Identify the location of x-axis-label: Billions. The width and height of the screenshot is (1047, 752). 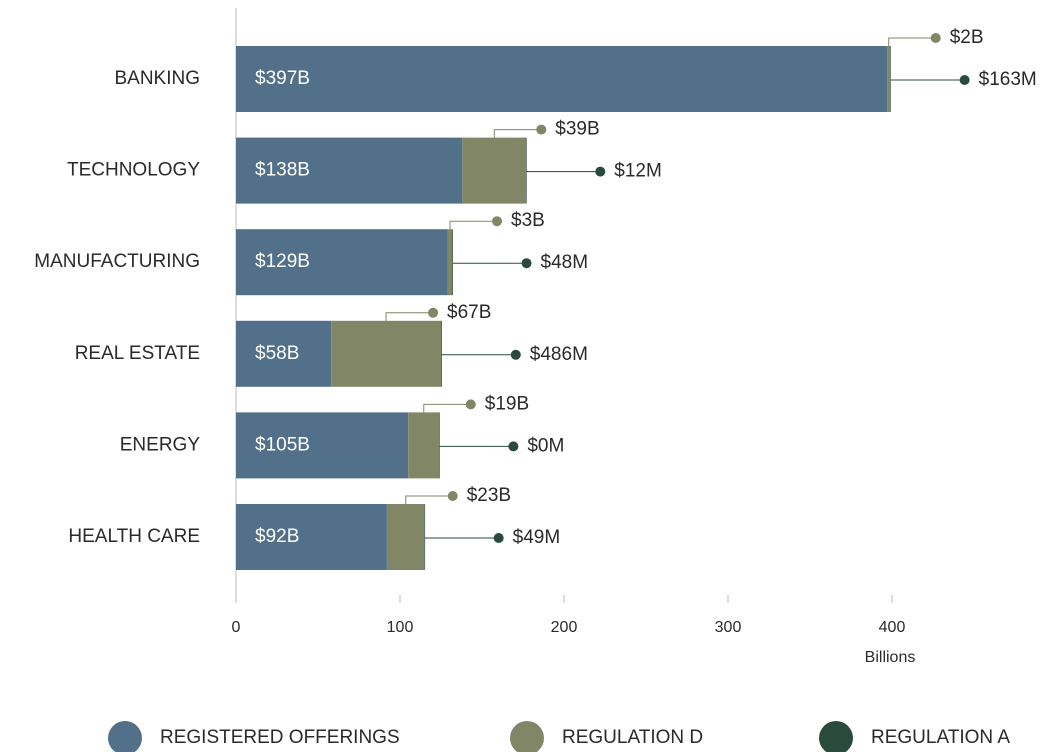
(890, 657).